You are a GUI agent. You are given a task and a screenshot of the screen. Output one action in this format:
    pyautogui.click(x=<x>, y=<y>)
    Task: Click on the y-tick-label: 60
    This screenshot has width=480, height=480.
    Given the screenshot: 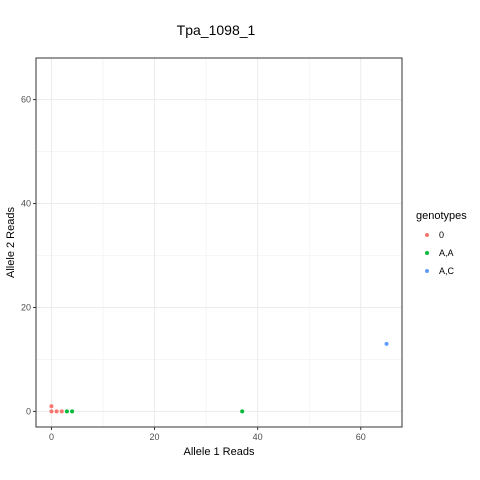 What is the action you would take?
    pyautogui.click(x=26, y=100)
    